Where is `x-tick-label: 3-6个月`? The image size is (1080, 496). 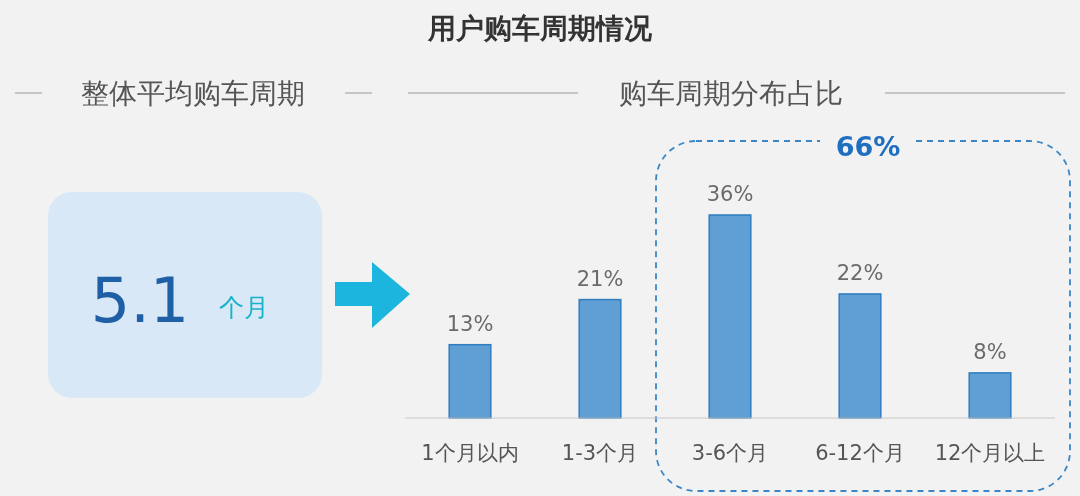 x-tick-label: 3-6个月 is located at coordinates (730, 453).